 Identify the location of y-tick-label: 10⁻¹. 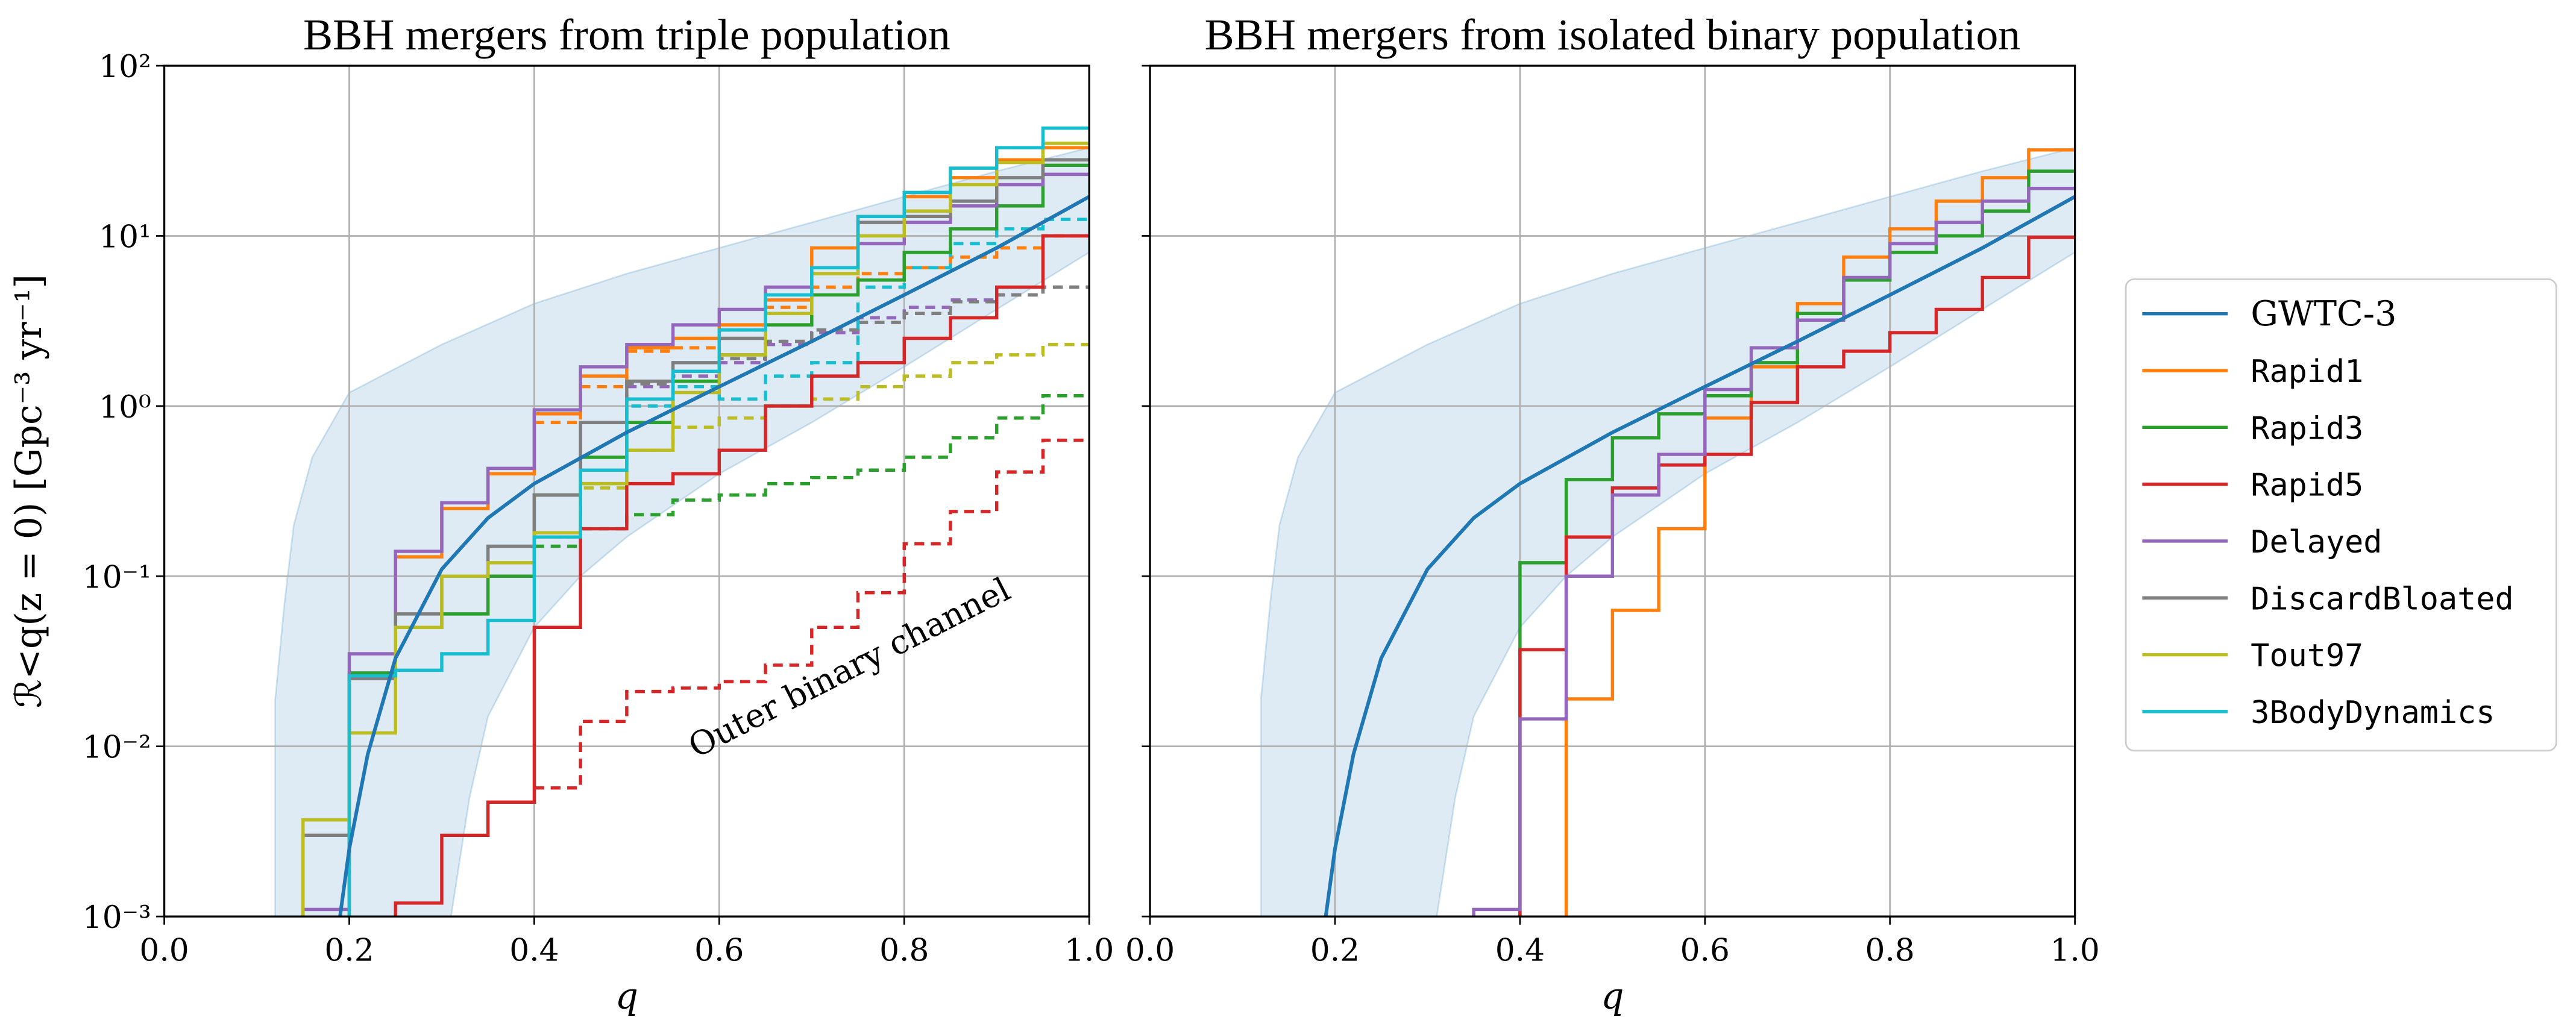
(117, 577).